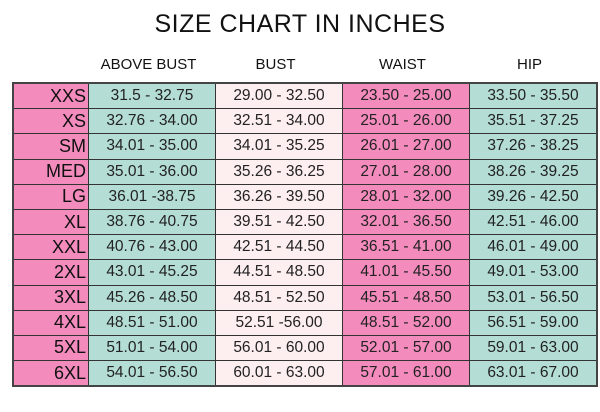 The image size is (600, 412). I want to click on header-bust: BUST, so click(275, 64).